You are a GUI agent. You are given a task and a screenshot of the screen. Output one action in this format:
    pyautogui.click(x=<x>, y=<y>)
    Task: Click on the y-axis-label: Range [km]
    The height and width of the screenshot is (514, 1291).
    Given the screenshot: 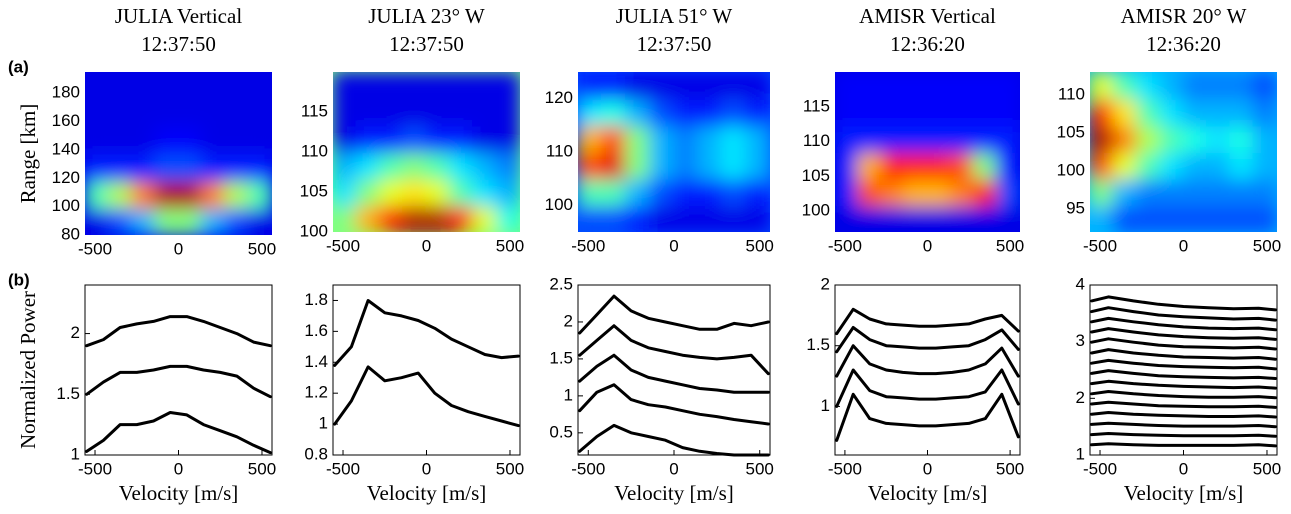 What is the action you would take?
    pyautogui.click(x=28, y=154)
    